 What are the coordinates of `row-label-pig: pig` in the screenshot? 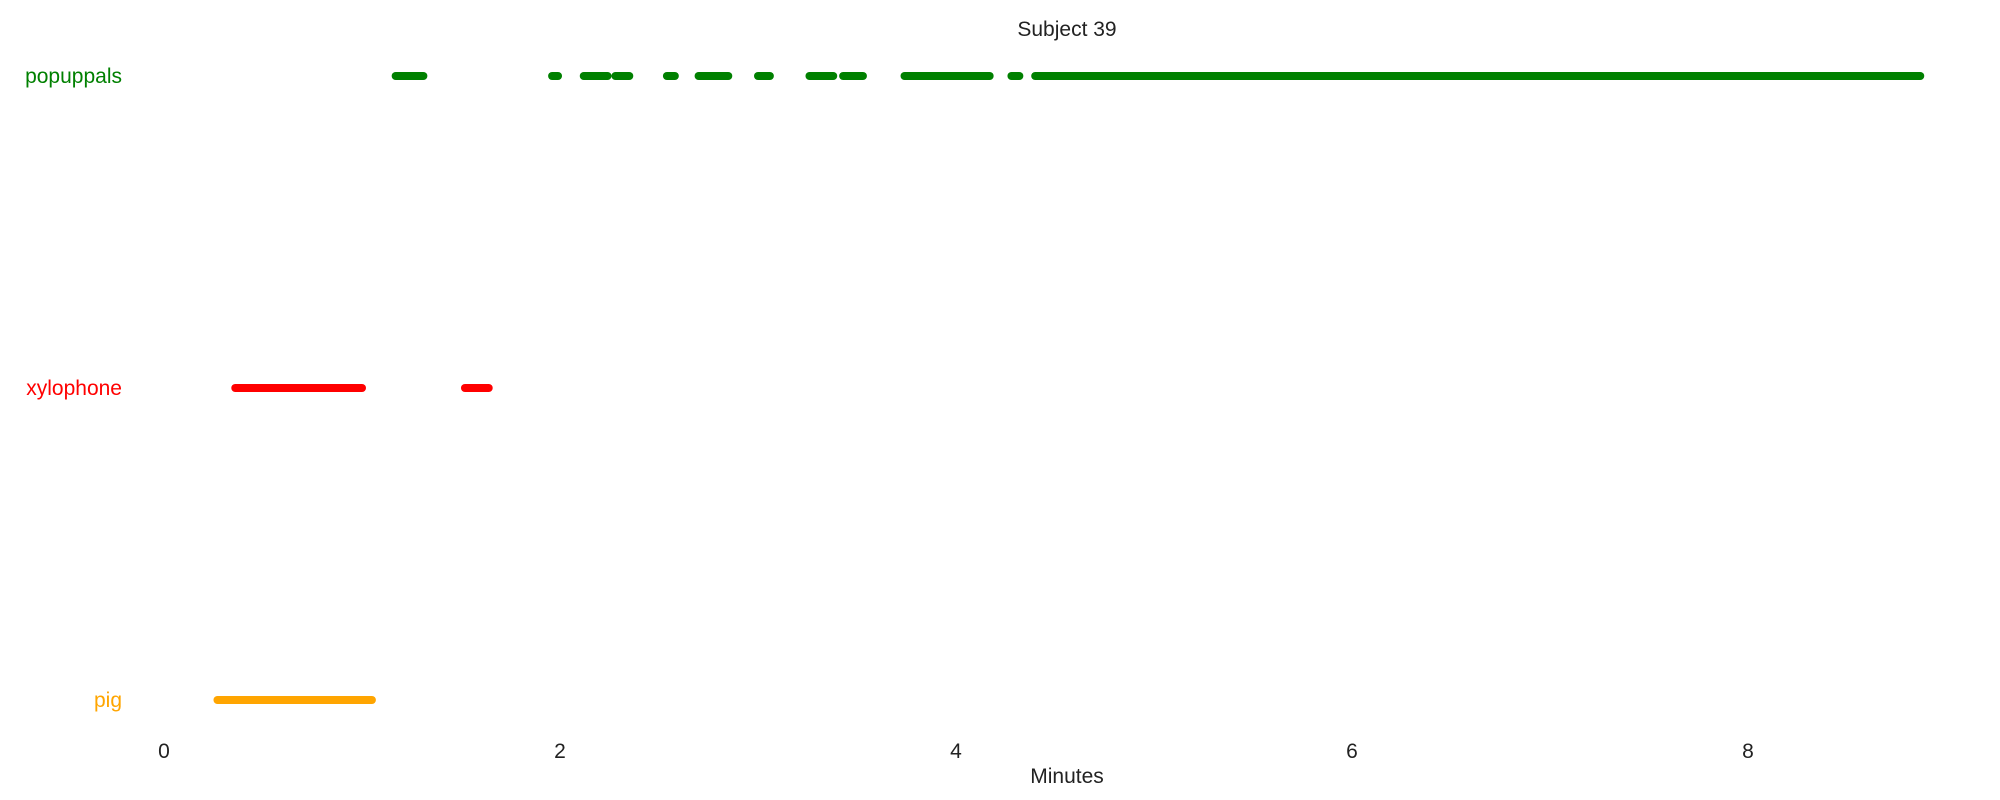 It's located at (108, 700).